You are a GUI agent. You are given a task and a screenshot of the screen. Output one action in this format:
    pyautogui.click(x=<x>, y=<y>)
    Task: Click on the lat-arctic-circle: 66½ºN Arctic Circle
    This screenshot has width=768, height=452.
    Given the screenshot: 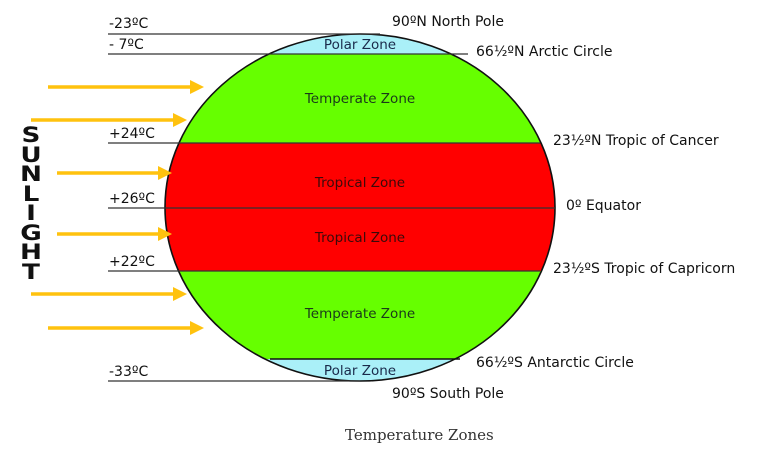 What is the action you would take?
    pyautogui.click(x=544, y=52)
    